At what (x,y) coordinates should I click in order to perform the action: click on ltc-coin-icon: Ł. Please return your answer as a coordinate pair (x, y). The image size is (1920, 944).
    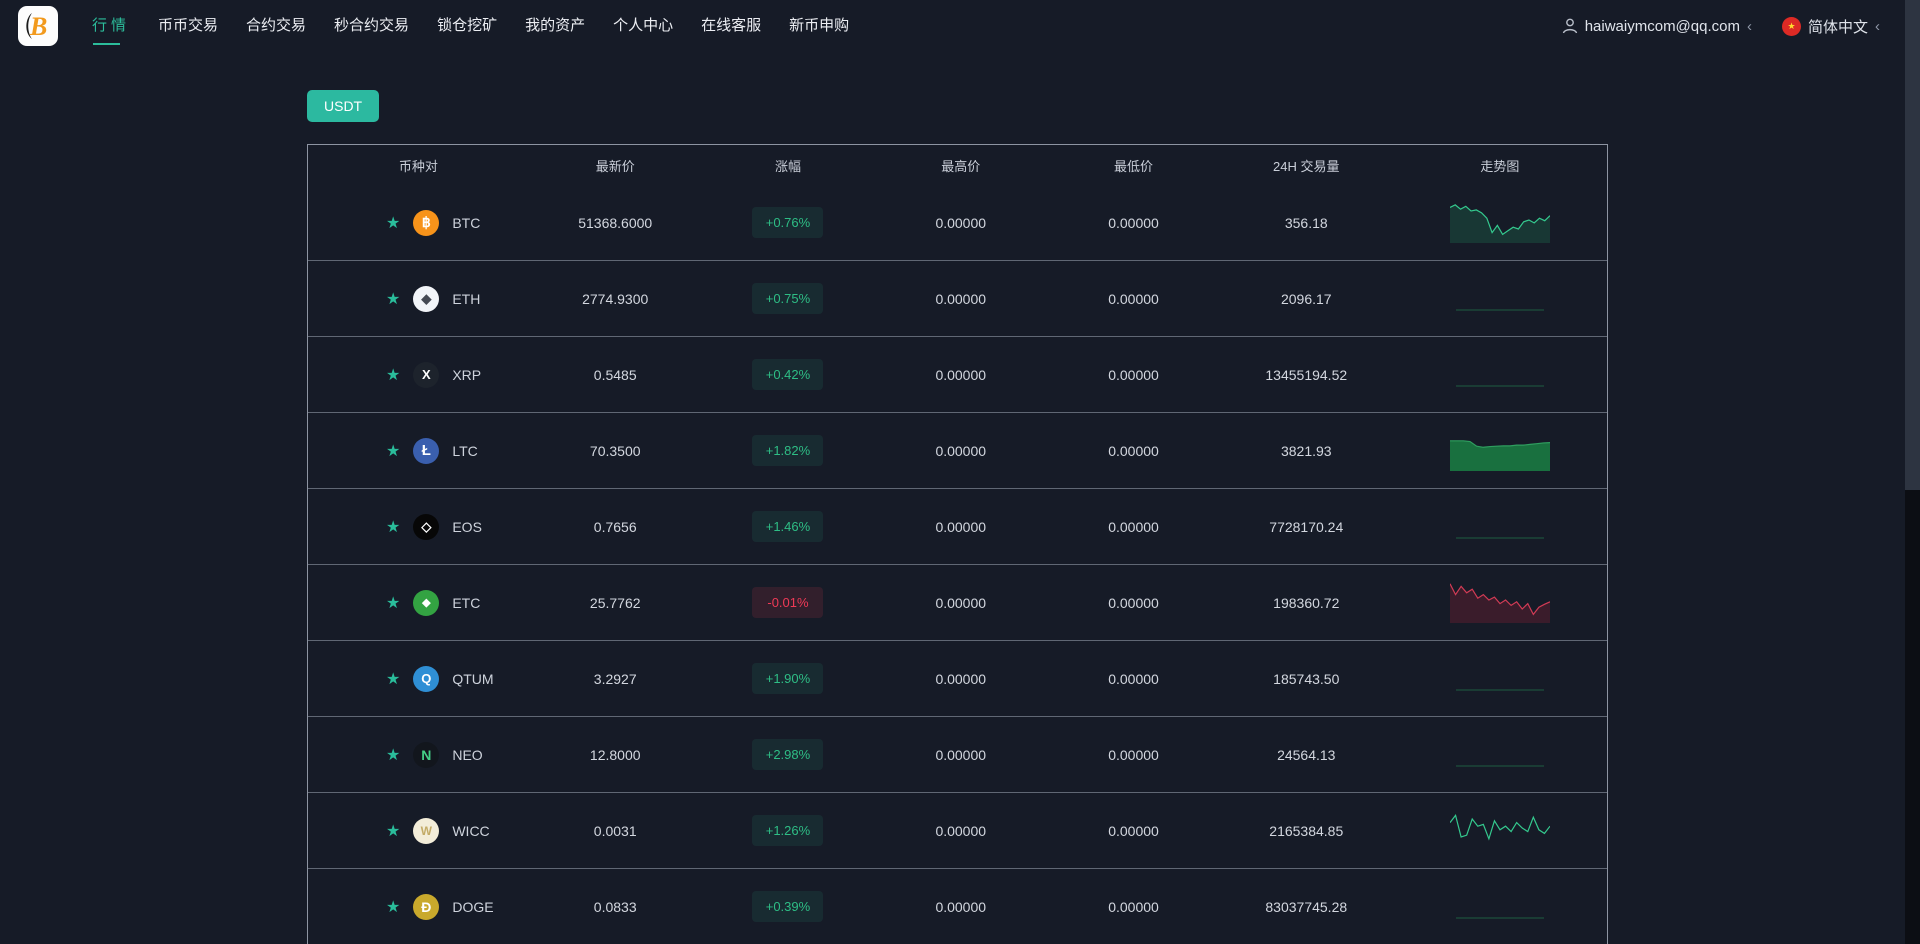
    Looking at the image, I should click on (426, 450).